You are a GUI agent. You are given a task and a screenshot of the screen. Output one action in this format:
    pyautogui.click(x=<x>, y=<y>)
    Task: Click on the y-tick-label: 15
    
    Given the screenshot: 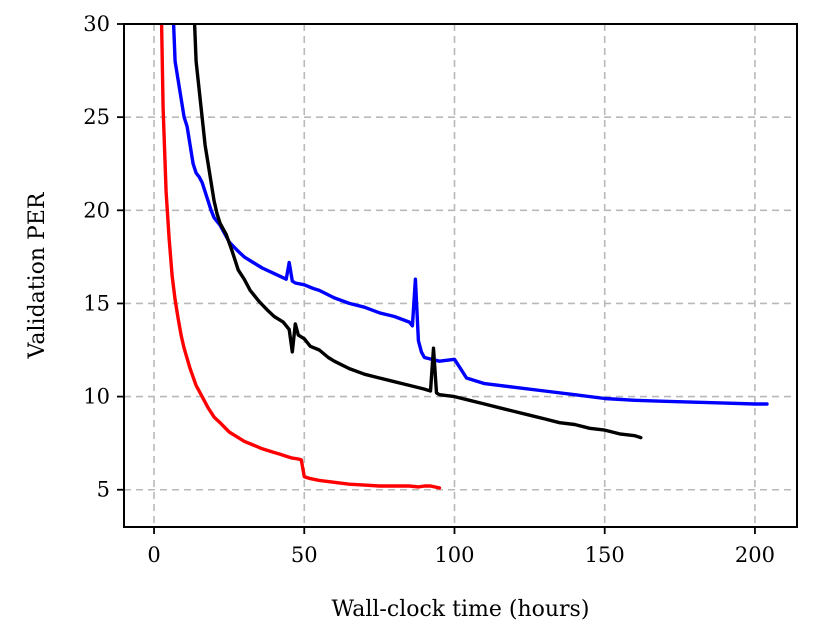 What is the action you would take?
    pyautogui.click(x=96, y=303)
    